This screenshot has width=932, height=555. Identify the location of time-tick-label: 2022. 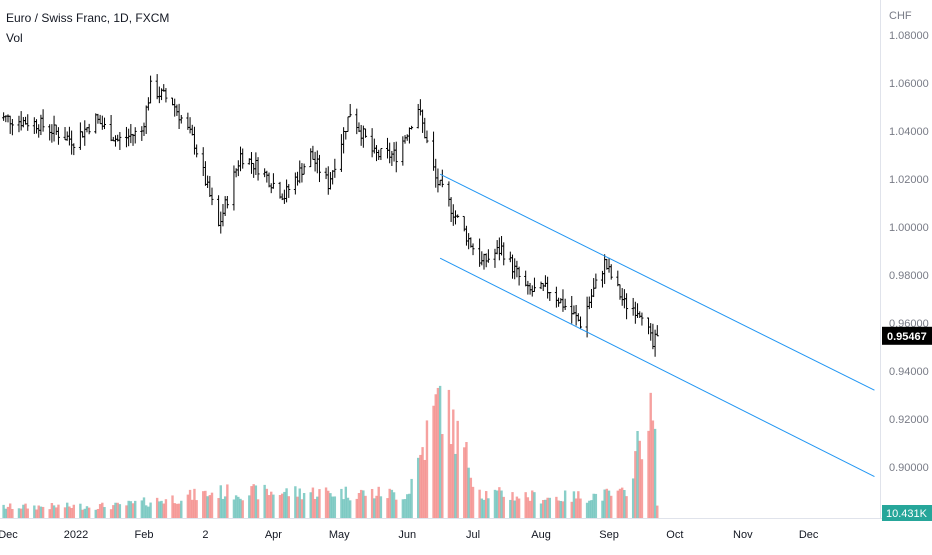
(76, 535).